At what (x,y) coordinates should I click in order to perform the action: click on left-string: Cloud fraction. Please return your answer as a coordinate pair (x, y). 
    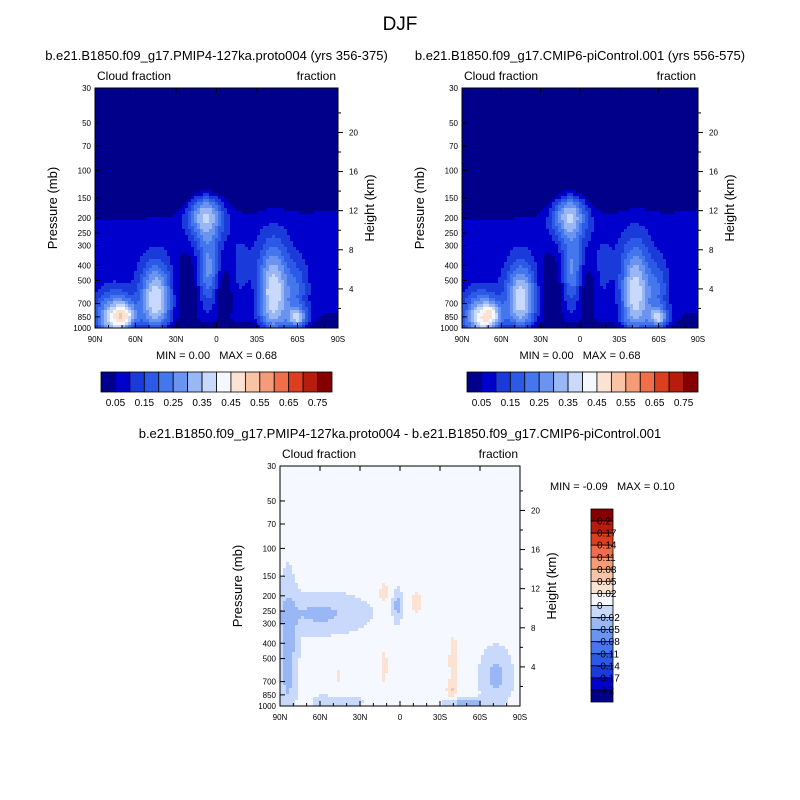
    Looking at the image, I should click on (134, 76).